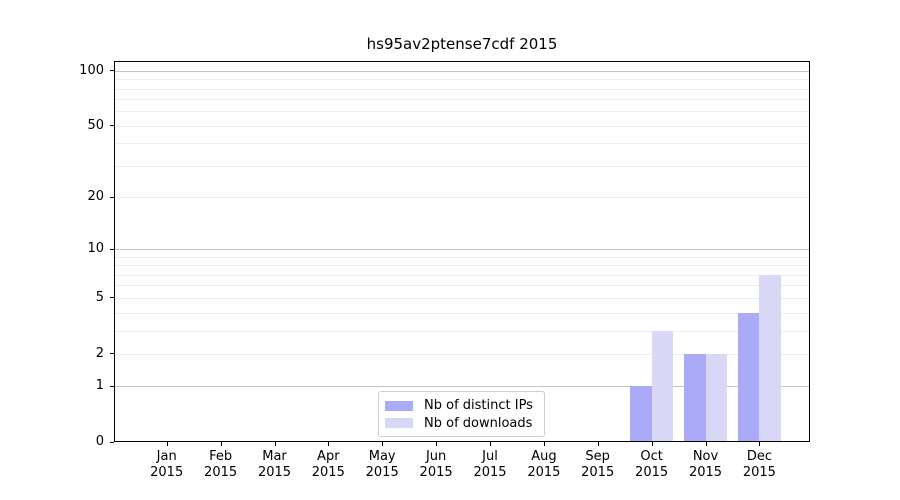 The image size is (900, 500). Describe the element at coordinates (166, 456) in the screenshot. I see `x-tick-month: Jan` at that location.